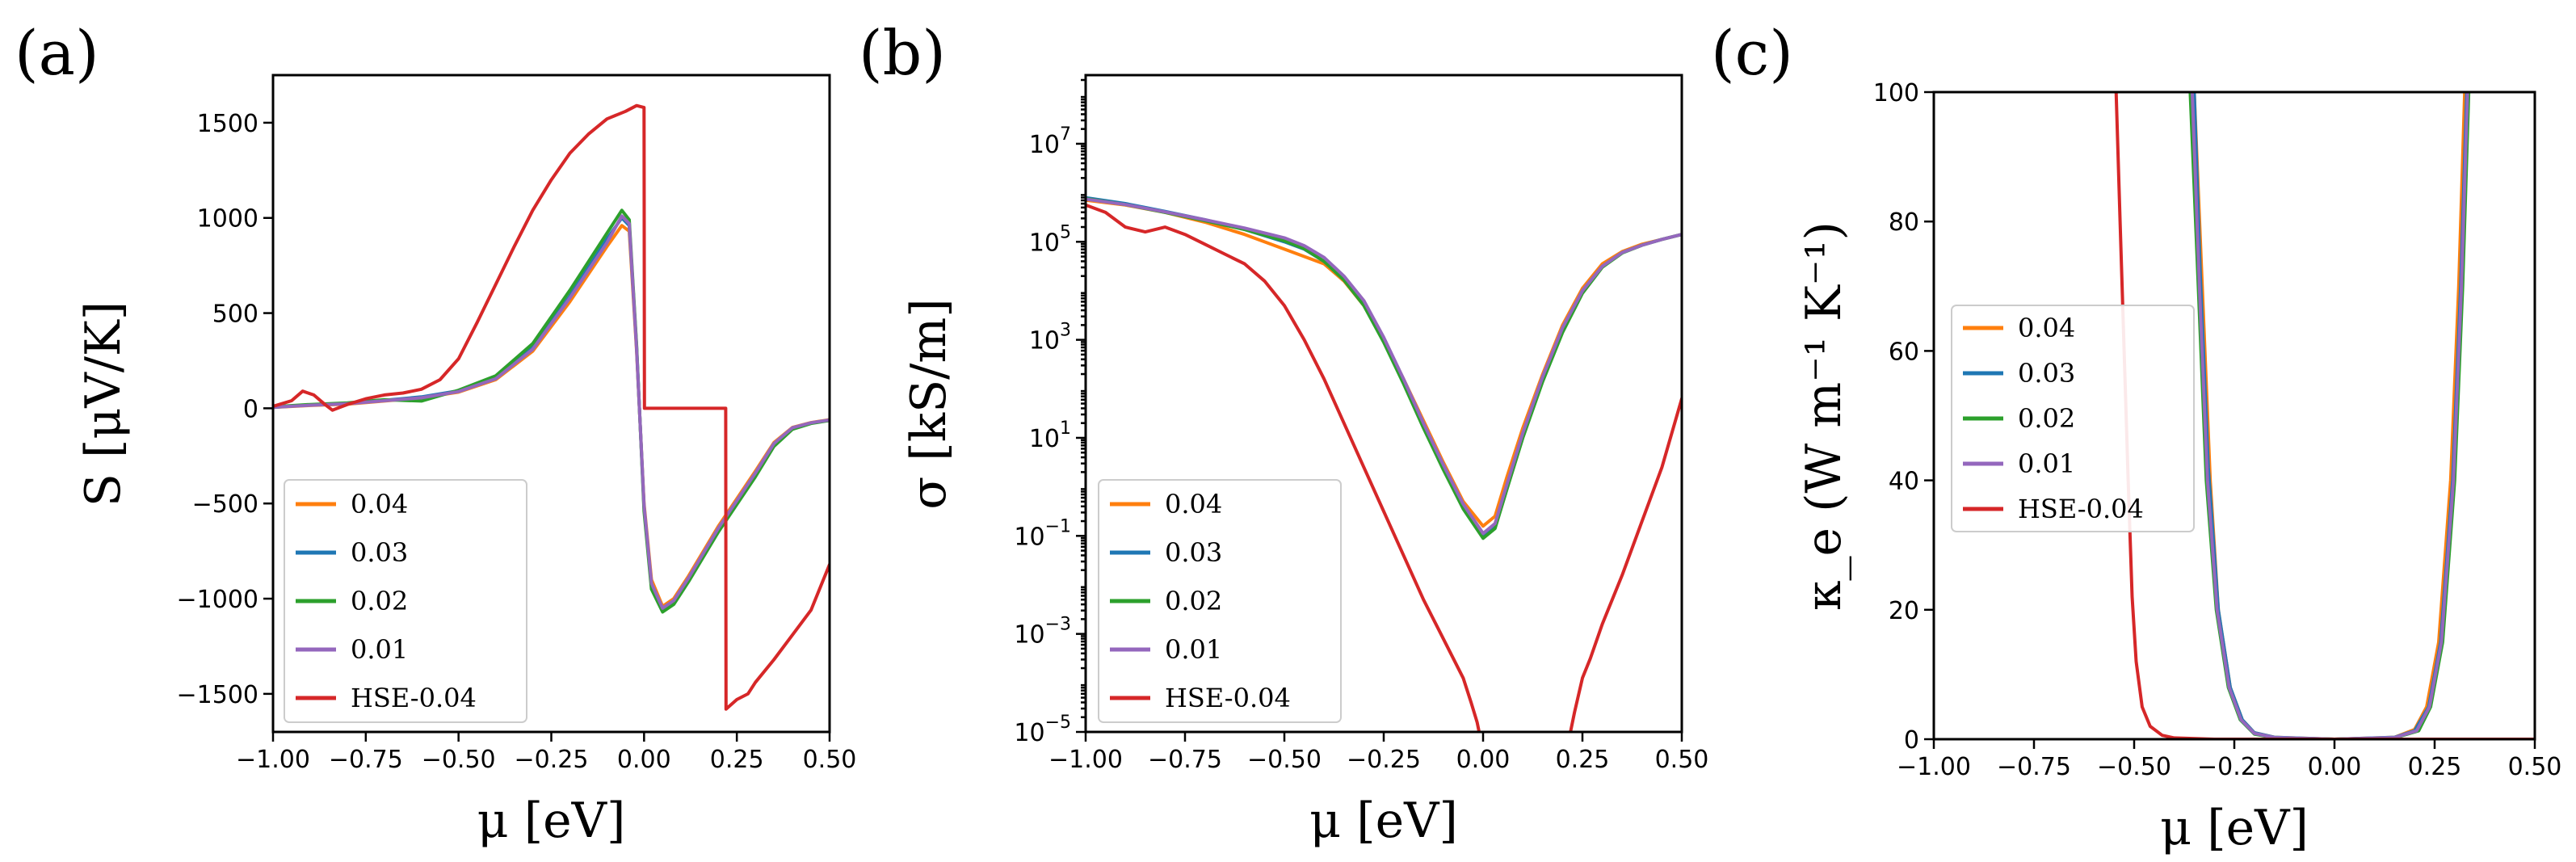 This screenshot has width=2576, height=862. Describe the element at coordinates (1904, 352) in the screenshot. I see `y-tick-label: 60` at that location.